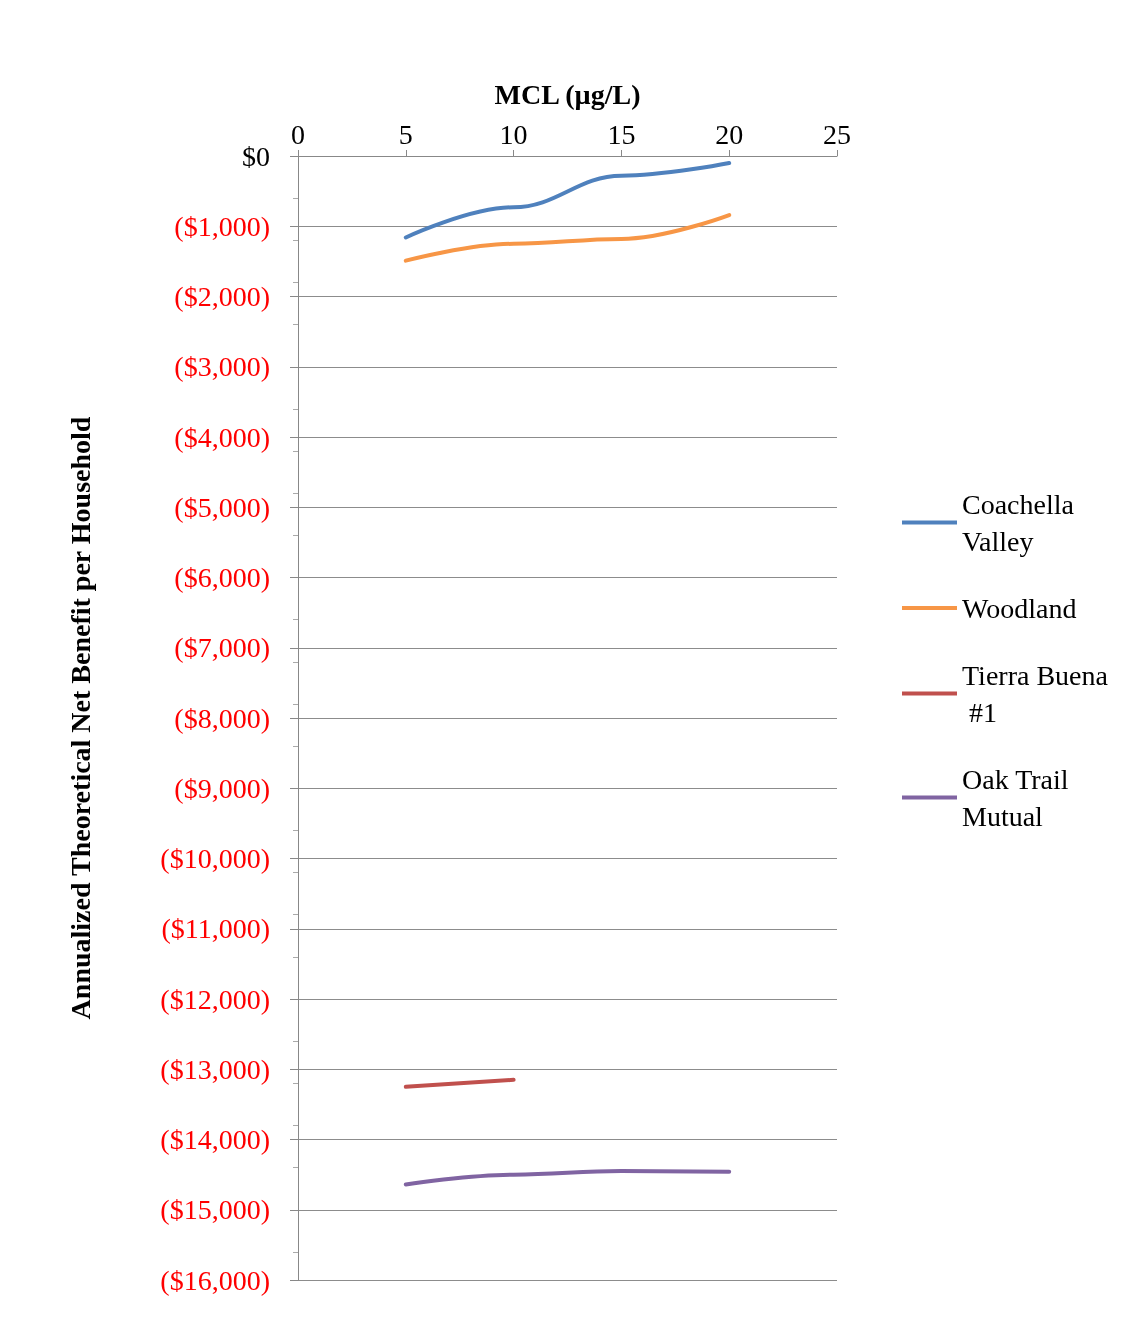  I want to click on y-tick-label: $0, so click(256, 156).